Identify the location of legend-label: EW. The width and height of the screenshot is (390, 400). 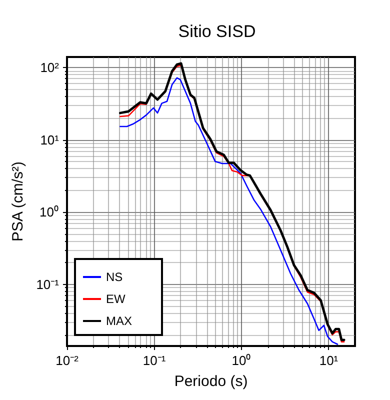
(116, 299).